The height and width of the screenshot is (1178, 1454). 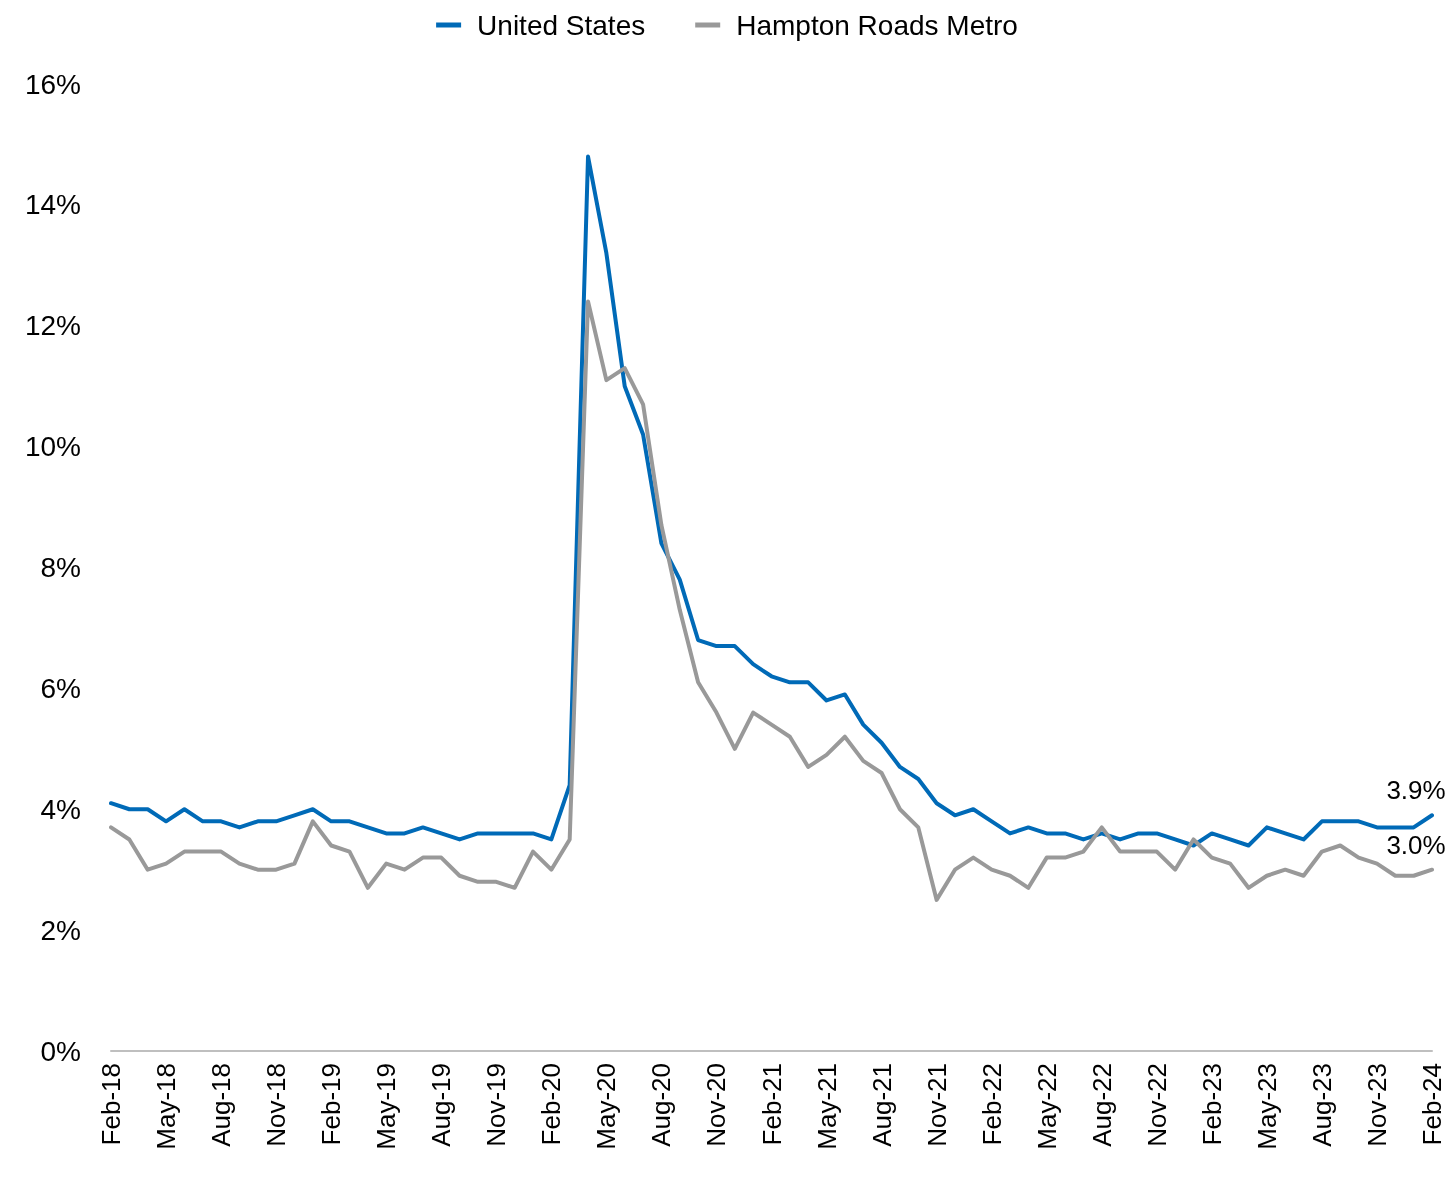 What do you see at coordinates (991, 1104) in the screenshot?
I see `x-tick-label: Feb-22` at bounding box center [991, 1104].